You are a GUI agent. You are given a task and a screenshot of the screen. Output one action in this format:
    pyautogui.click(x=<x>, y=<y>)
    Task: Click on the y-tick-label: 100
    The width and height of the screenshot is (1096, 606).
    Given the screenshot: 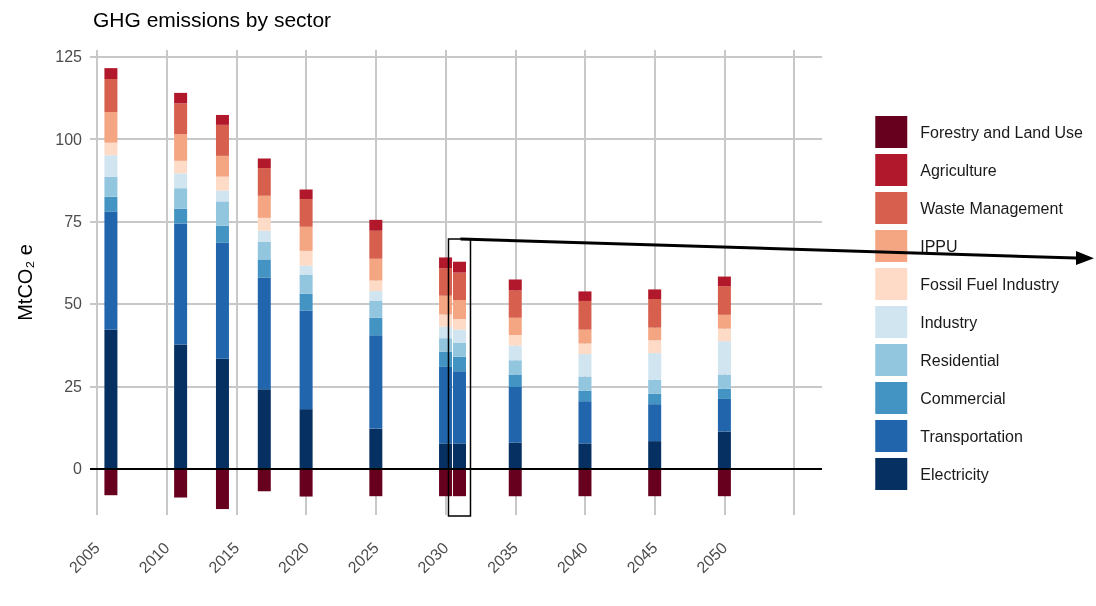 What is the action you would take?
    pyautogui.click(x=69, y=139)
    